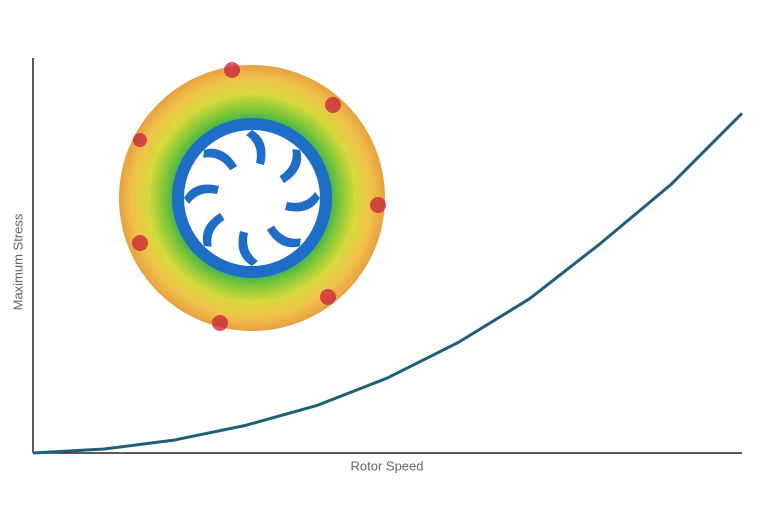  I want to click on y-axis-label: Maximum Stress, so click(17, 261).